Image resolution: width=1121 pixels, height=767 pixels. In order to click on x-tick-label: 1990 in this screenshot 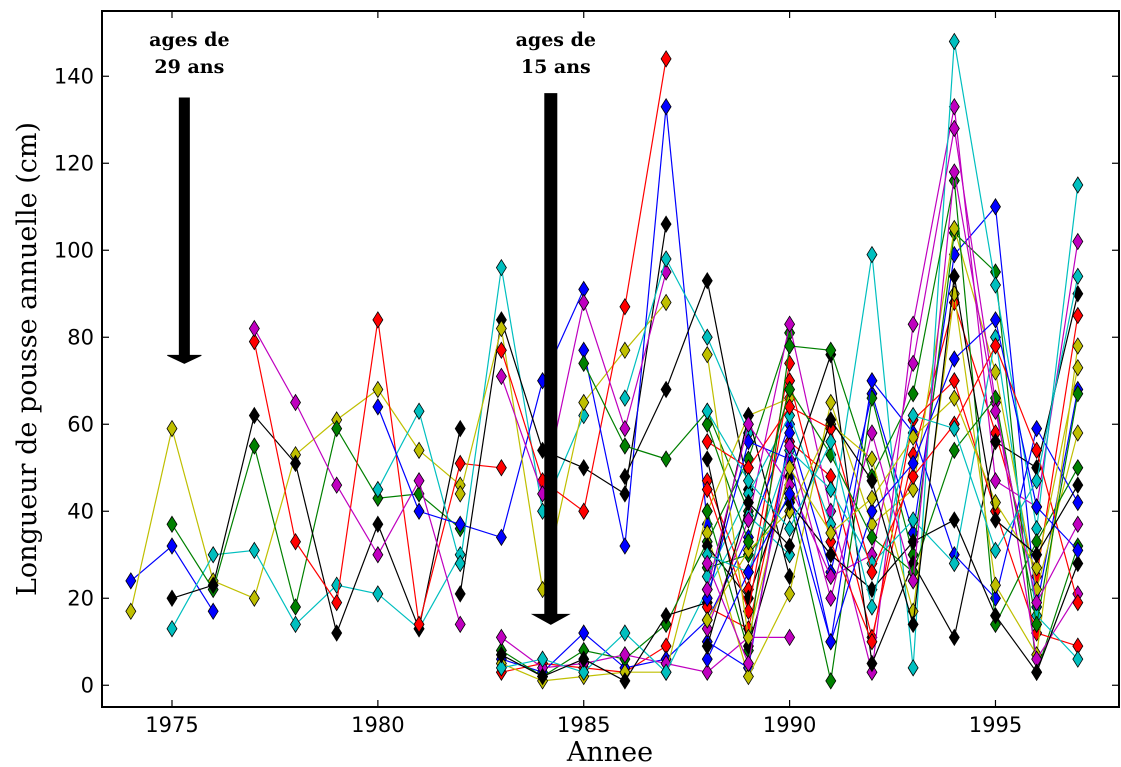, I will do `click(789, 725)`.